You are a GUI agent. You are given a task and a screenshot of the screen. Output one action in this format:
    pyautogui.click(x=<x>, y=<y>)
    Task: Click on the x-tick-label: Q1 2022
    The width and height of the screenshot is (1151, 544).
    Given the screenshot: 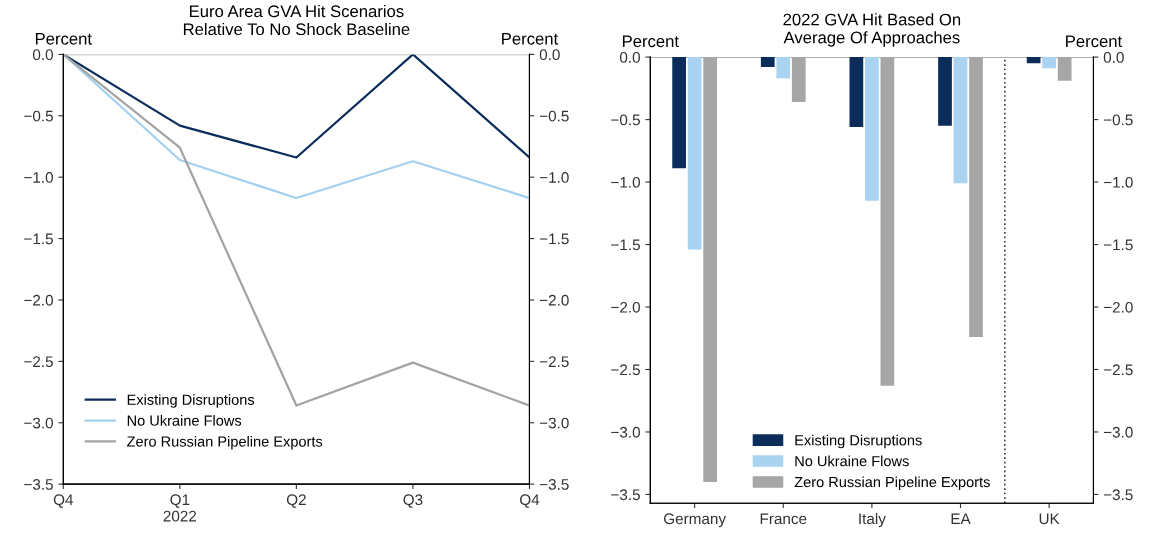 What is the action you would take?
    pyautogui.click(x=180, y=508)
    